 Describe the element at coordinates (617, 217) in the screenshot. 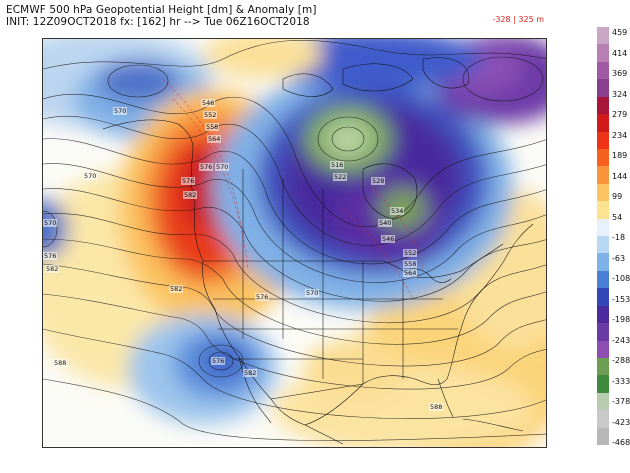

I see `colorbar-tick-label: 54` at that location.